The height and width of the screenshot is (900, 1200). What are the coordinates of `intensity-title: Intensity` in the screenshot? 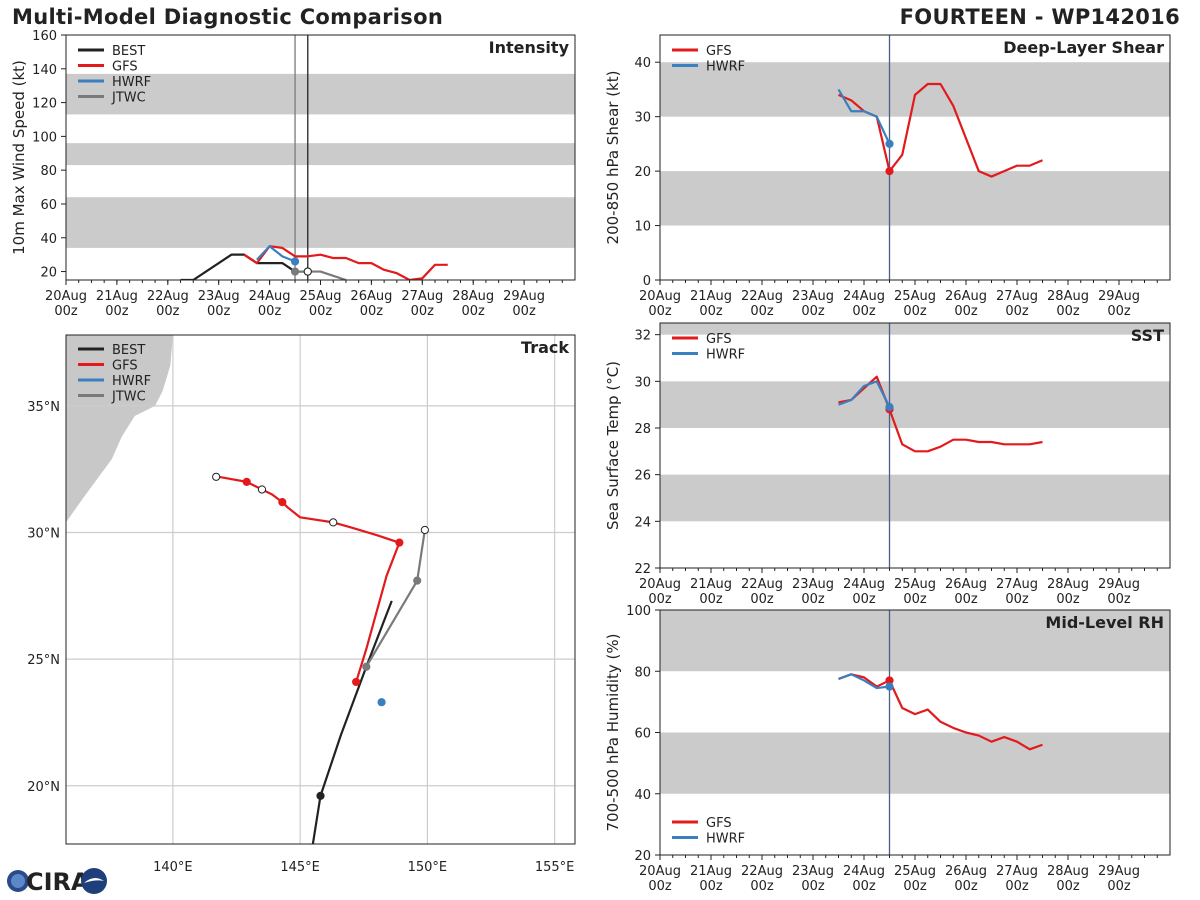 It's located at (529, 47).